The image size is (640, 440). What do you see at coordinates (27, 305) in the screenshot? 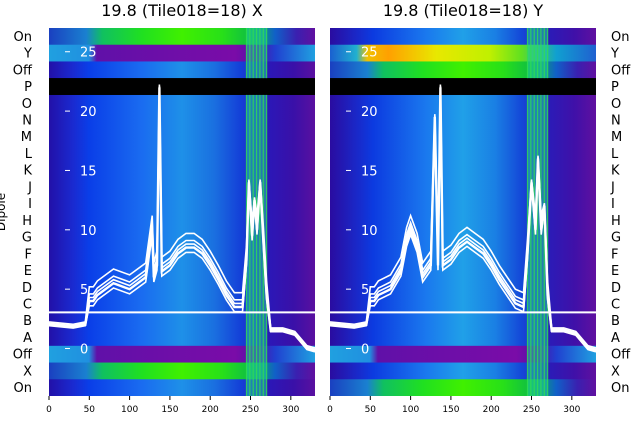
I see `row-label: C` at bounding box center [27, 305].